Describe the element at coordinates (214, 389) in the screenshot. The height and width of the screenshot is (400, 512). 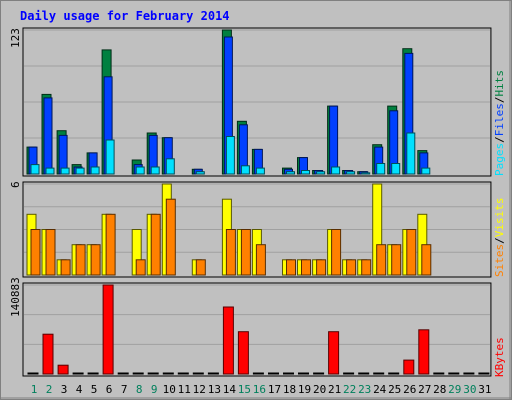
I see `day-label-13: 13` at that location.